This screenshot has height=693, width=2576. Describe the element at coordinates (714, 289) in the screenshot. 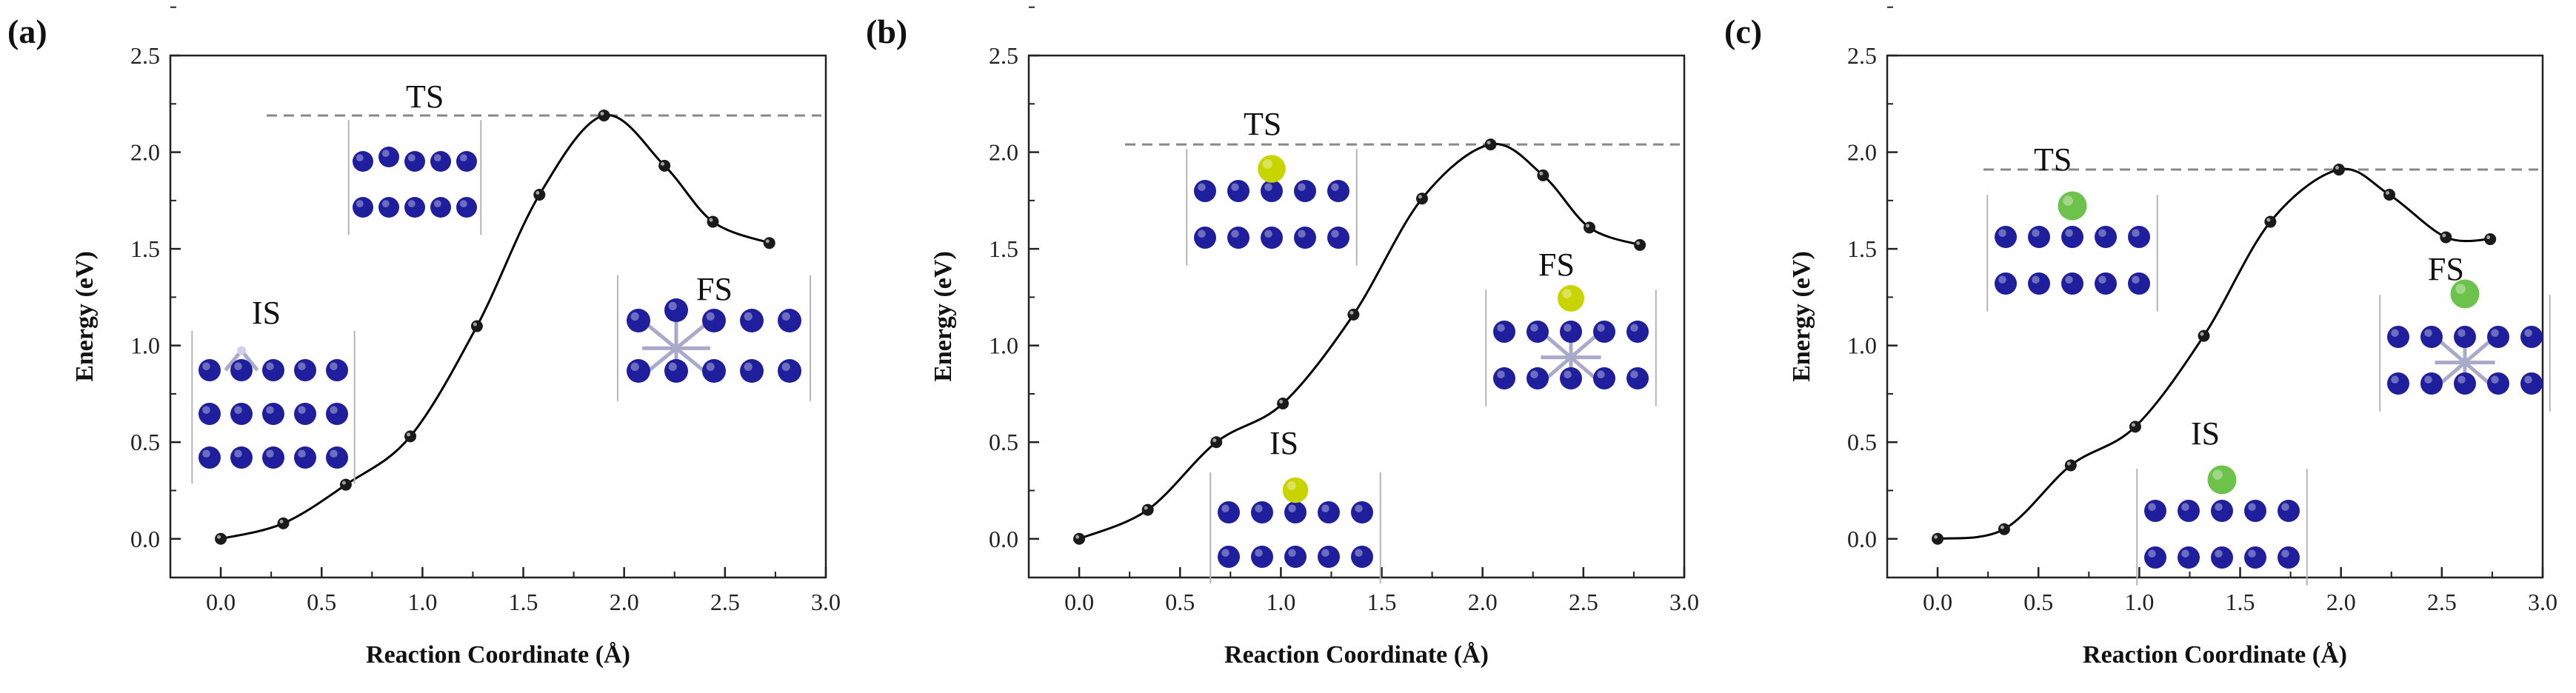

I see `fs-label: FS` at that location.